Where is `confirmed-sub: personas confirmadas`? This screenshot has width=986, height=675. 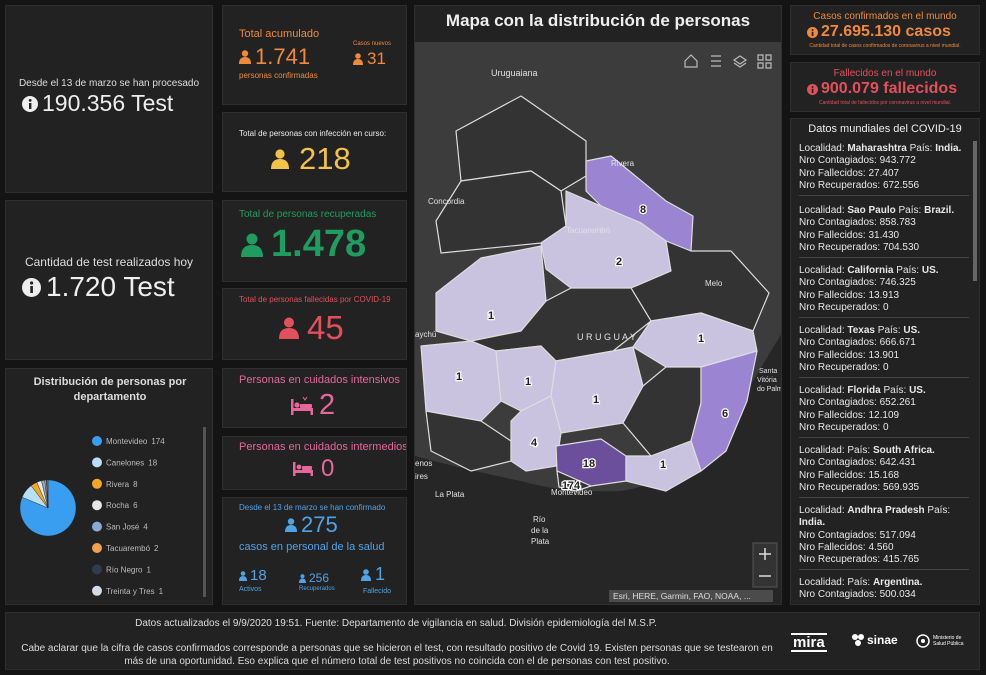
confirmed-sub: personas confirmadas is located at coordinates (278, 75).